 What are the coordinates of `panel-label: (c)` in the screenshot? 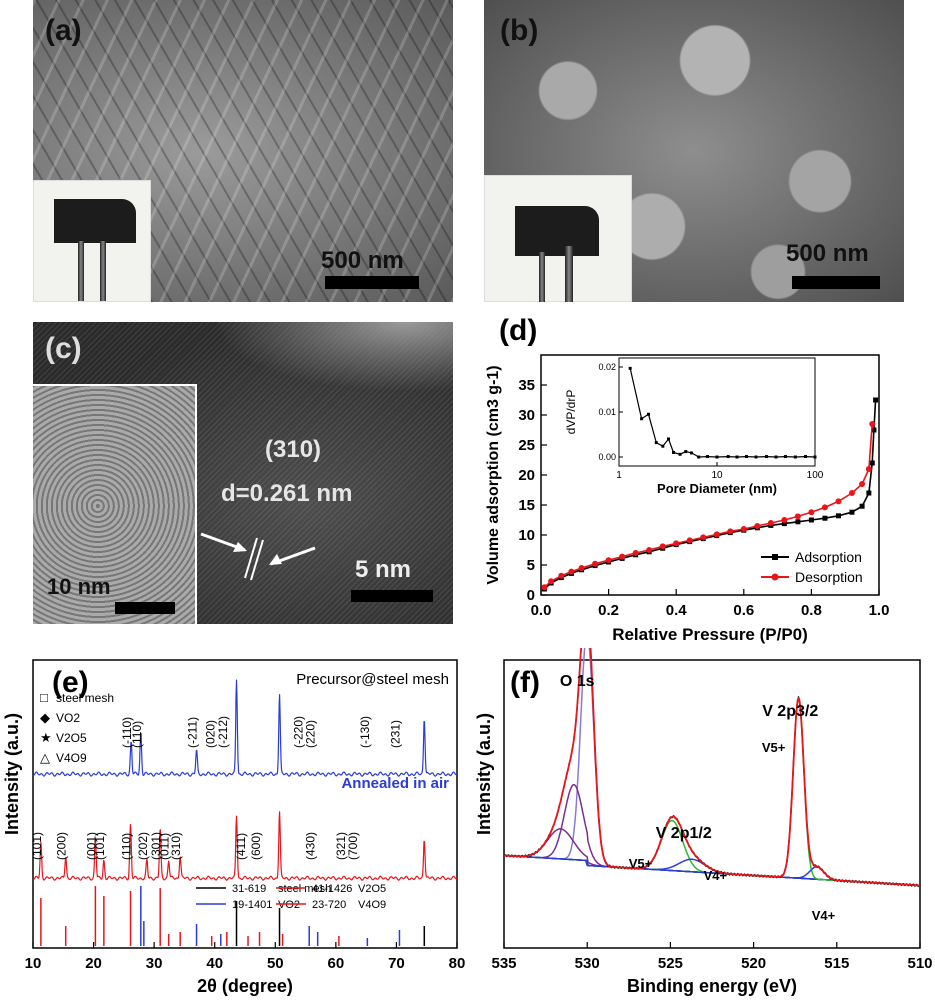 It's located at (63, 348).